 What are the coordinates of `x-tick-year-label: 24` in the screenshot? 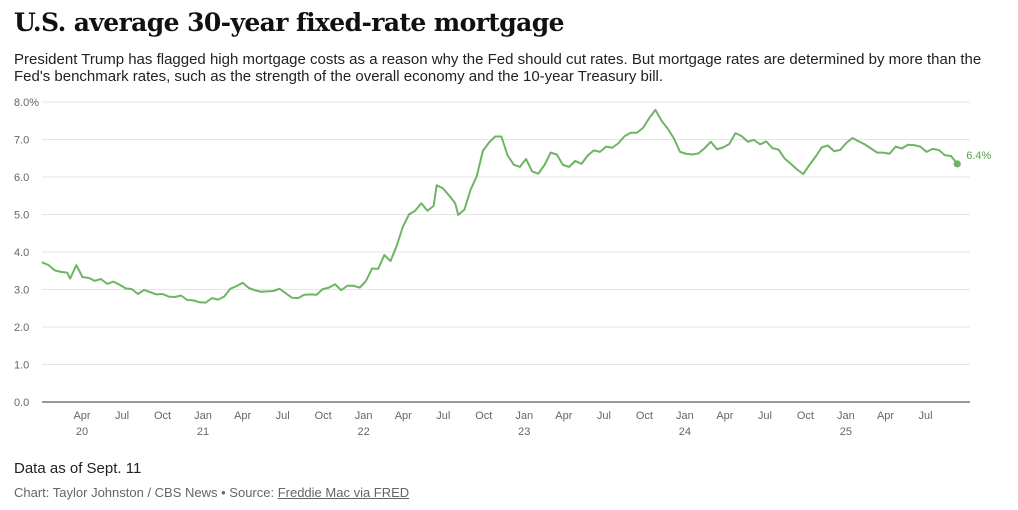 It's located at (685, 432).